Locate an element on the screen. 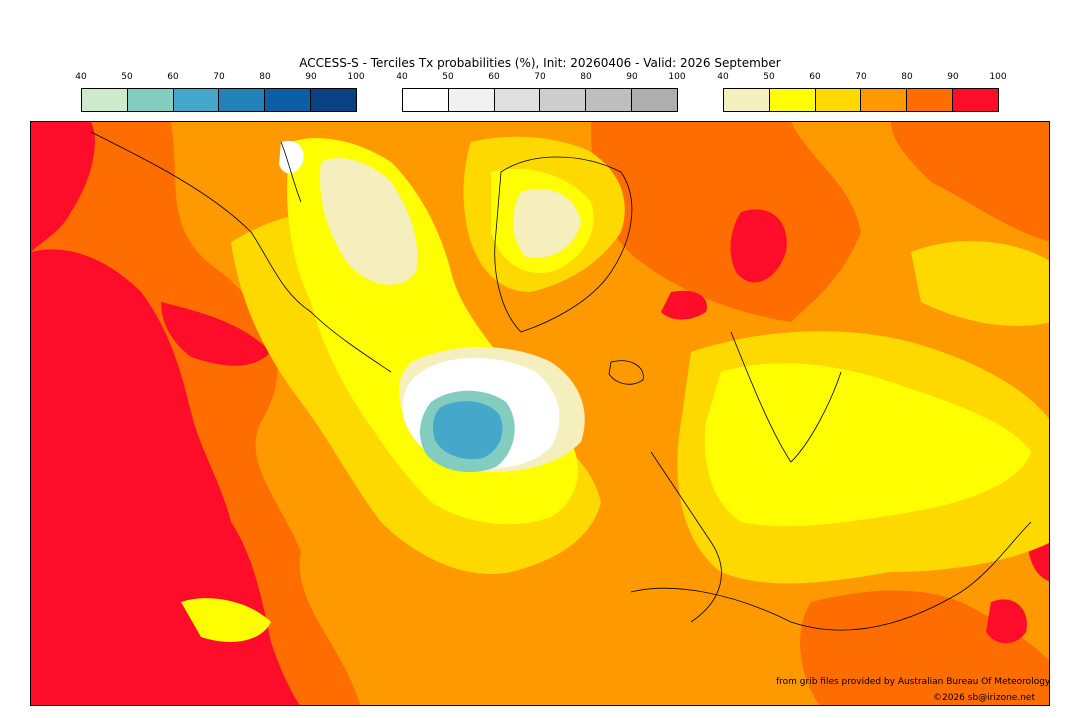 This screenshot has width=1080, height=718. colorbar-ticks-above: 40 50 60 70 80 90 100 is located at coordinates (861, 78).